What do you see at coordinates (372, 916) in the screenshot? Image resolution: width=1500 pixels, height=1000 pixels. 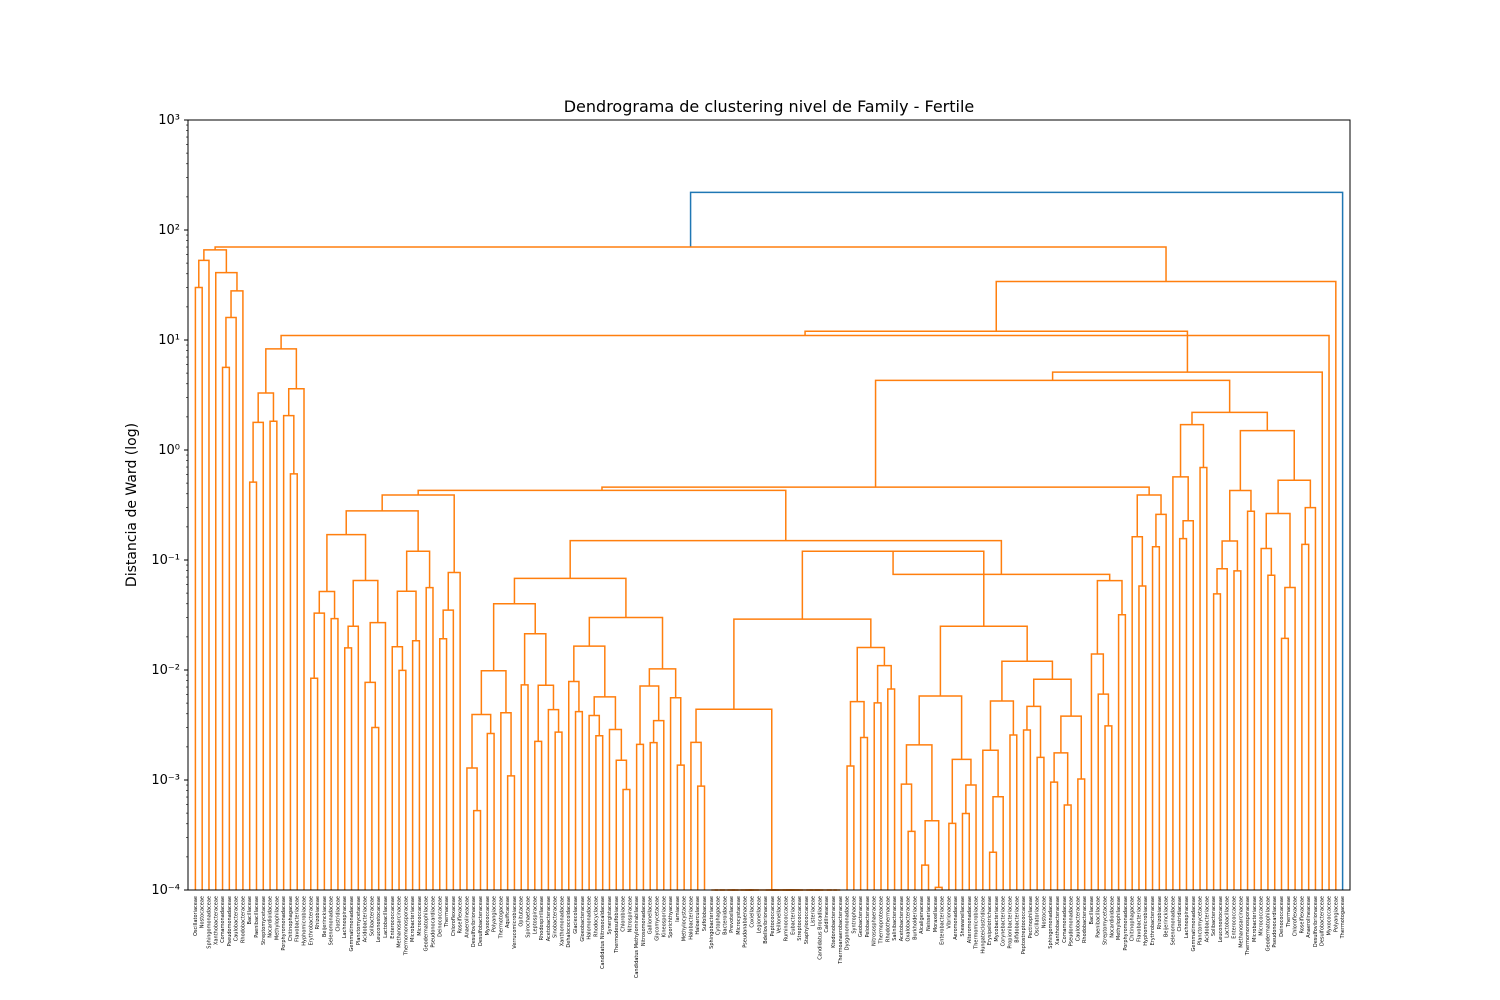 I see `leaf-label-26: Solibacteraceae` at bounding box center [372, 916].